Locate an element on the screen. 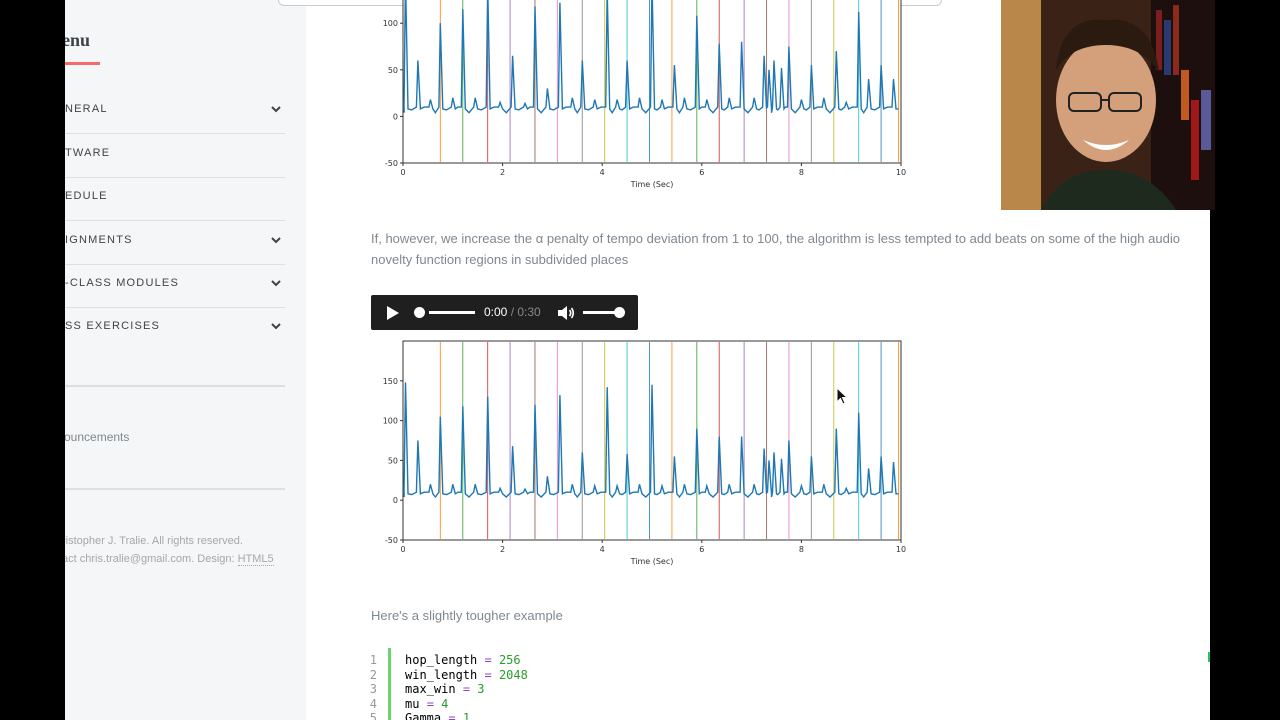 The height and width of the screenshot is (720, 1280). announcements-link: ouncements is located at coordinates (97, 437).